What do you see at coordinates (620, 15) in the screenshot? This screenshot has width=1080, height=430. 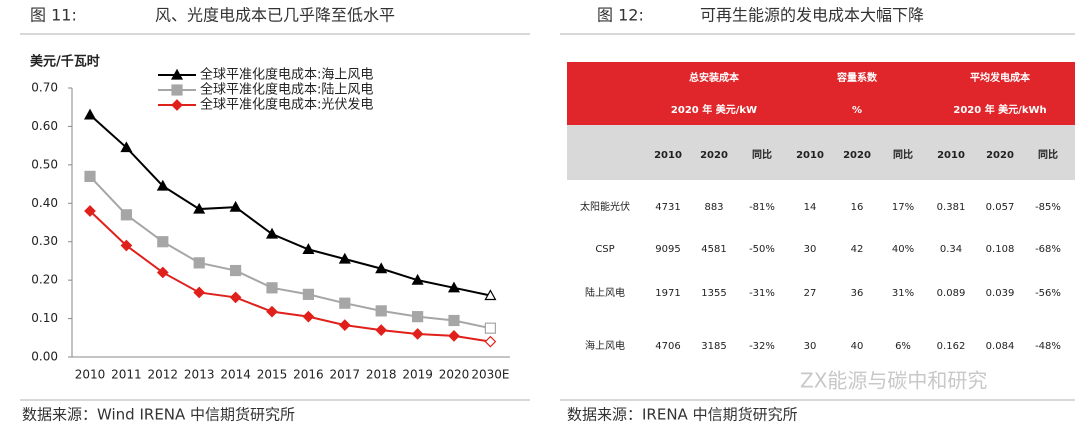 I see `figure-label: 图 12:` at bounding box center [620, 15].